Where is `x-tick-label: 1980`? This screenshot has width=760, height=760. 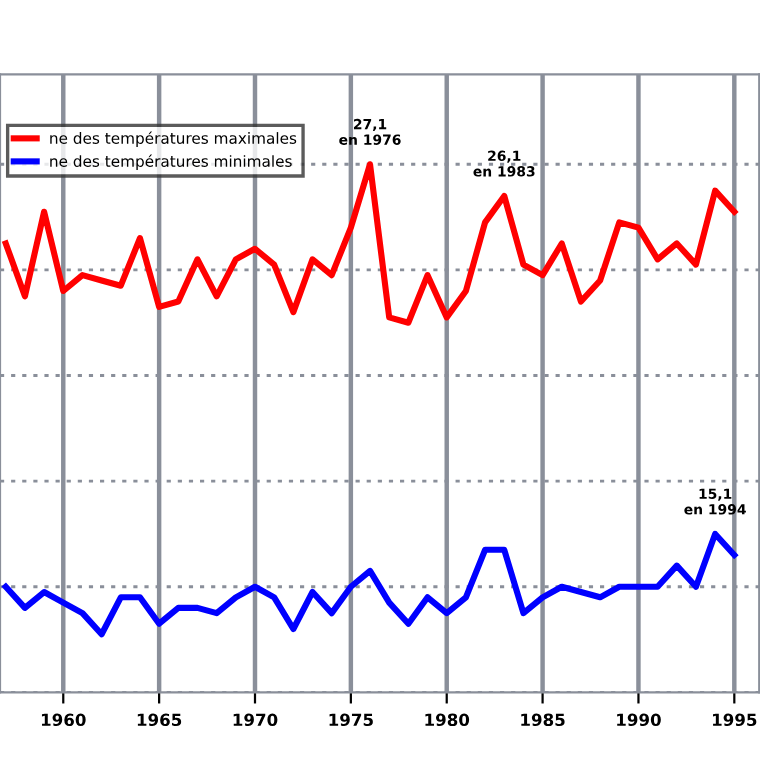
x-tick-label: 1980 is located at coordinates (447, 720).